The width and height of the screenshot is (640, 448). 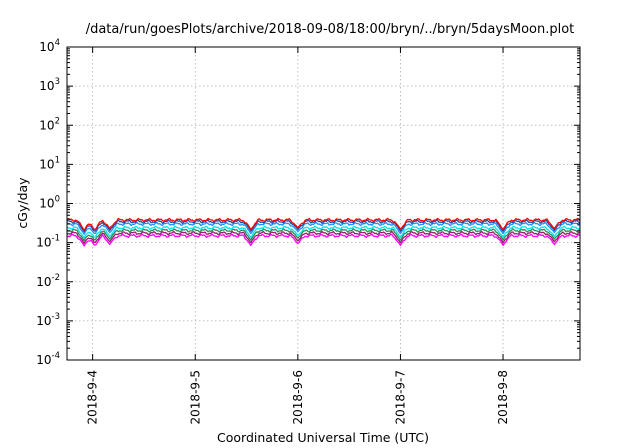 What do you see at coordinates (56, 356) in the screenshot?
I see `y-tick-exponent: -4` at bounding box center [56, 356].